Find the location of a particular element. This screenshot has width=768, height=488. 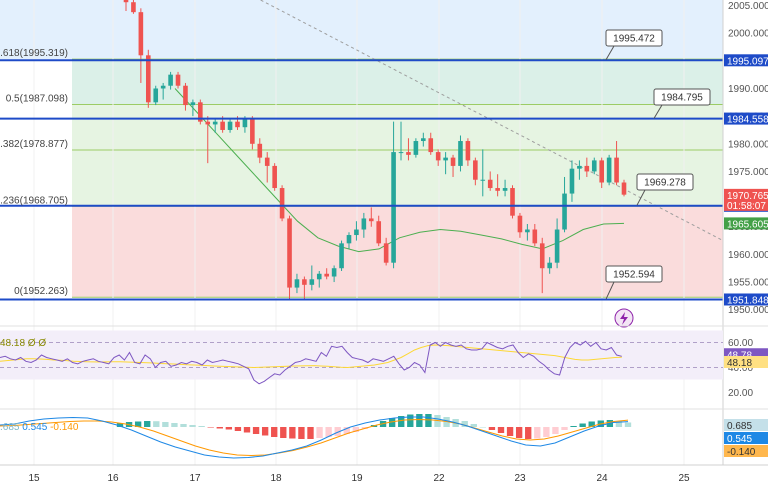

rsi-badge-bg is located at coordinates (746, 362).